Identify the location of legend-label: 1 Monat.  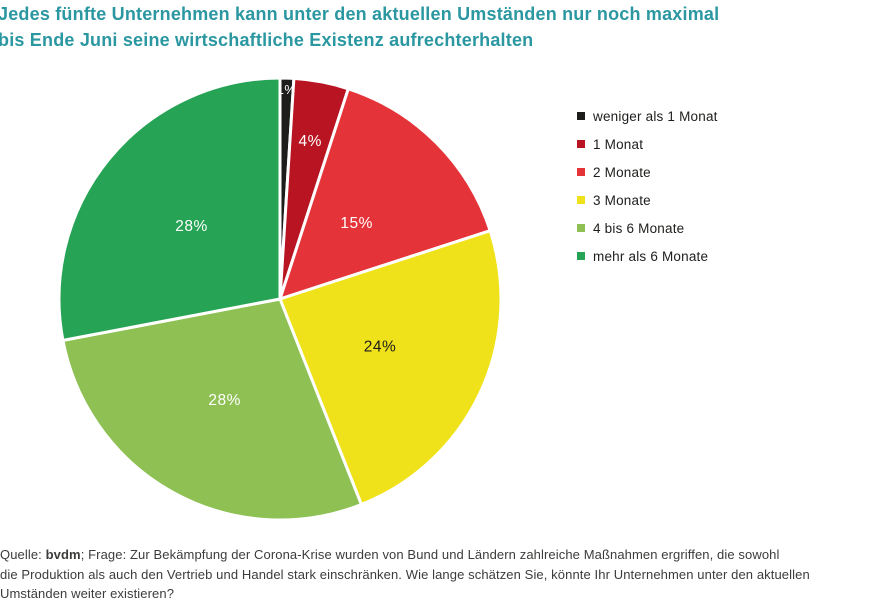
(618, 144).